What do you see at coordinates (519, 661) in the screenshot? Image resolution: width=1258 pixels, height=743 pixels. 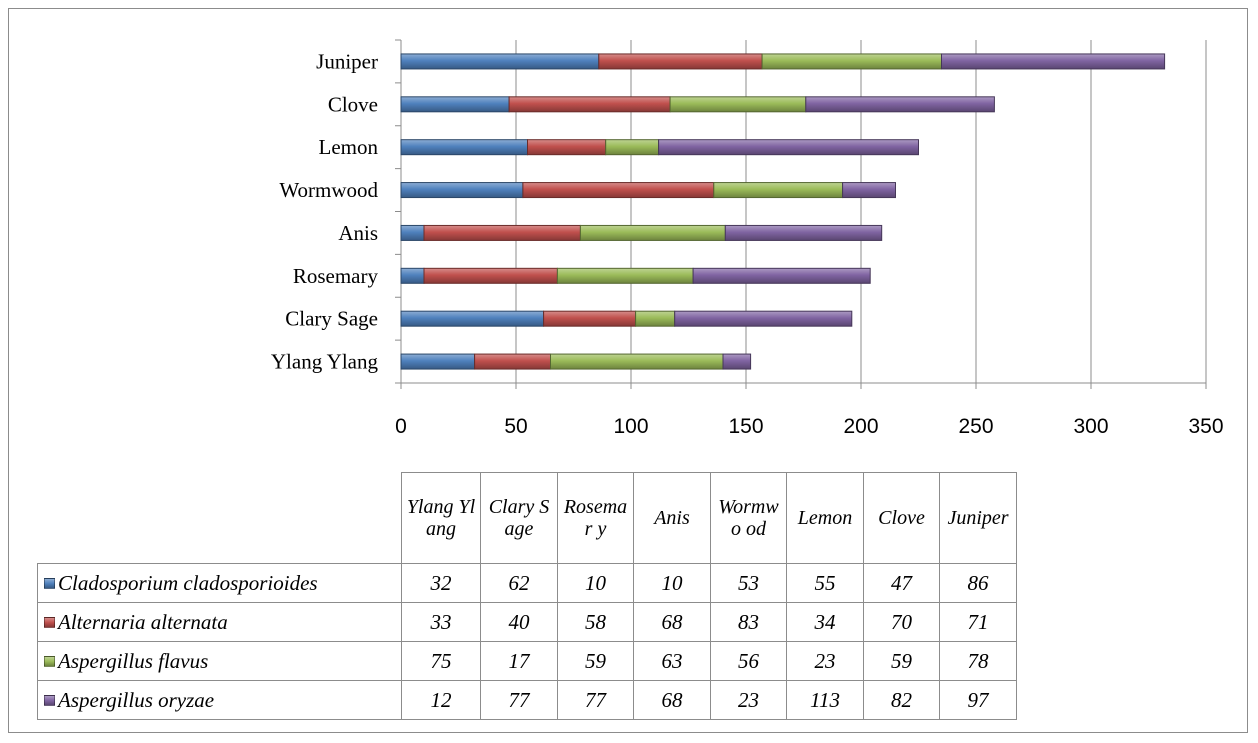 I see `table-cell: 17` at bounding box center [519, 661].